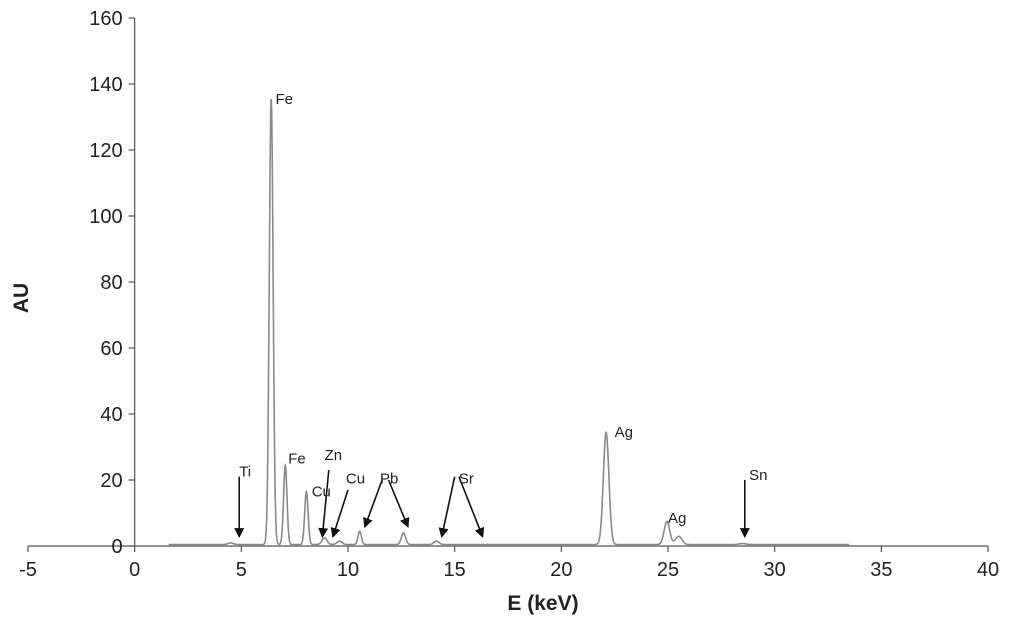  Describe the element at coordinates (775, 570) in the screenshot. I see `x-tick-label: 30` at that location.